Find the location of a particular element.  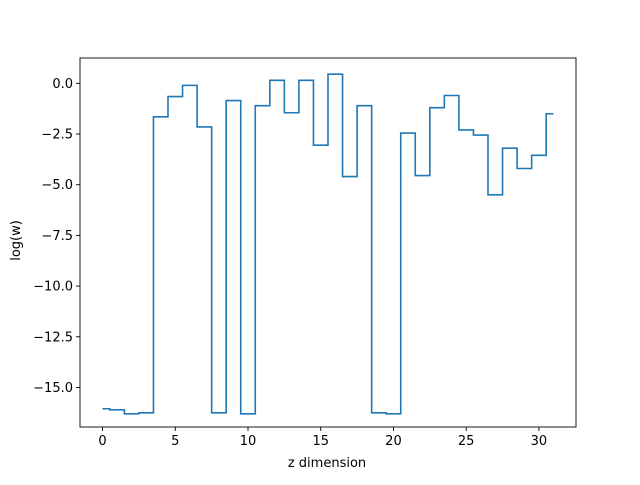

x-tick-label: 20 is located at coordinates (393, 441).